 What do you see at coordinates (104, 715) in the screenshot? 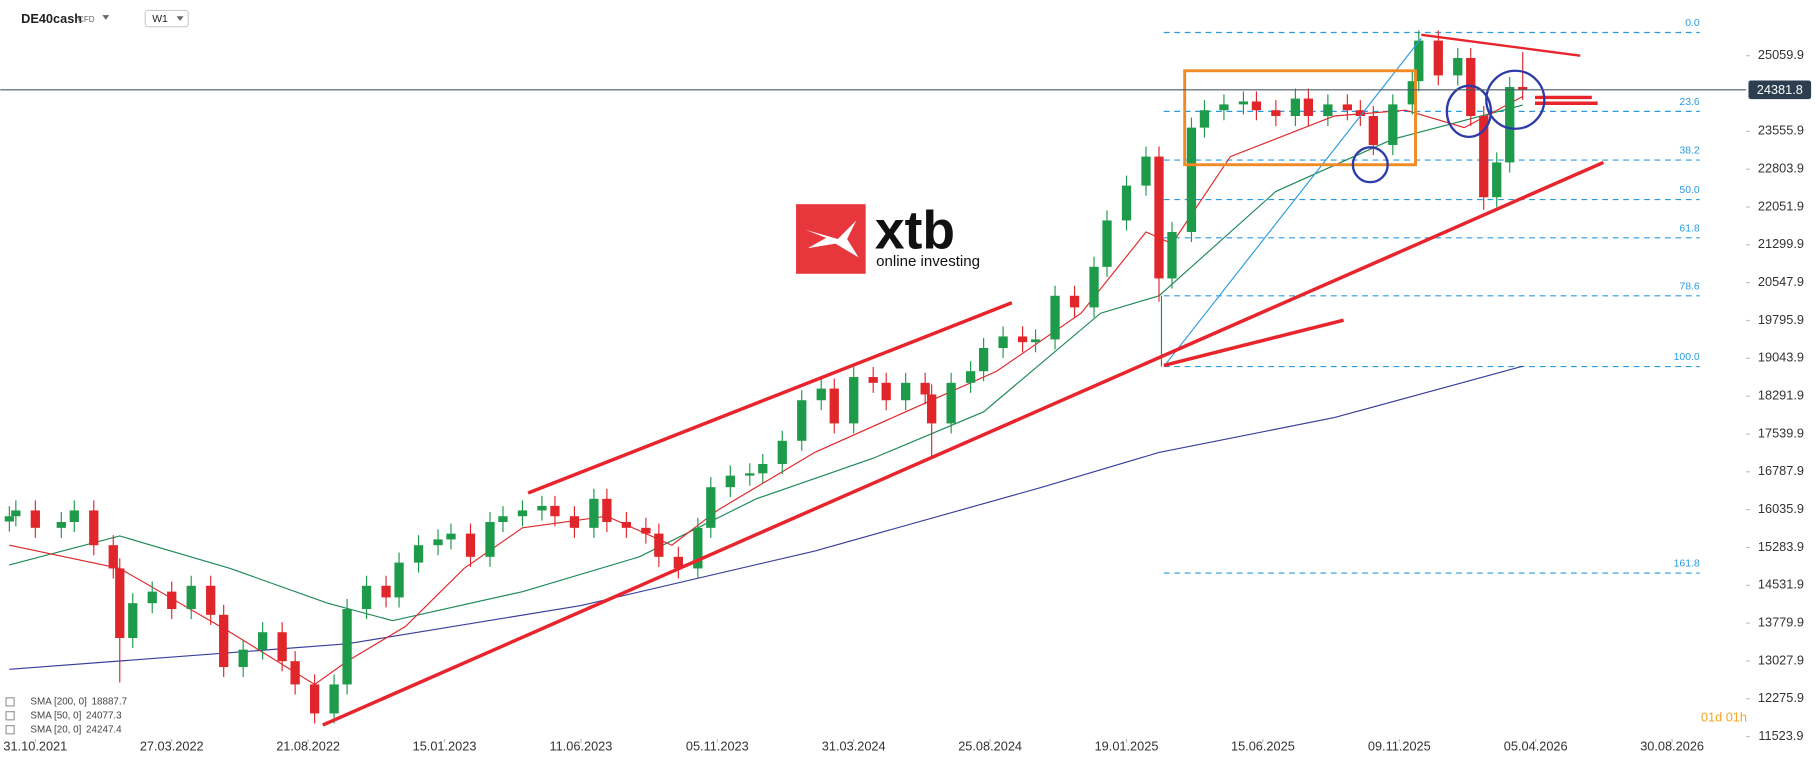
I see `legend-value: 24077.3` at bounding box center [104, 715].